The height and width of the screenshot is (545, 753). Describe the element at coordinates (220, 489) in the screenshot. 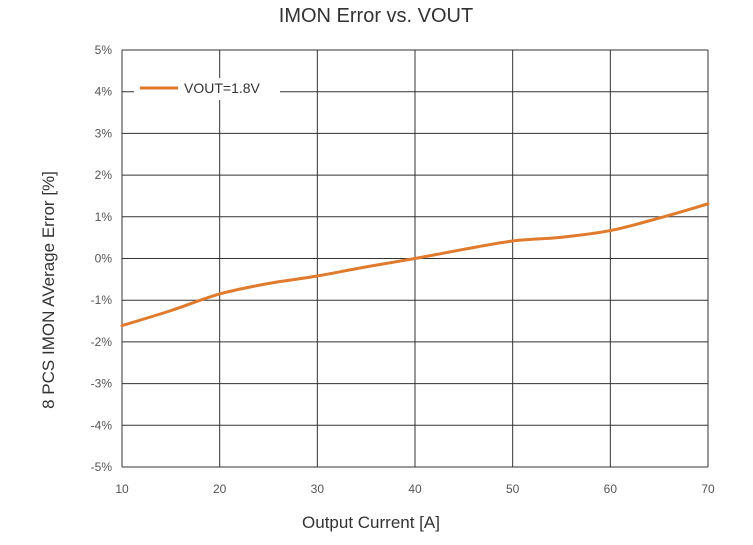

I see `x-tick-label: 20` at that location.